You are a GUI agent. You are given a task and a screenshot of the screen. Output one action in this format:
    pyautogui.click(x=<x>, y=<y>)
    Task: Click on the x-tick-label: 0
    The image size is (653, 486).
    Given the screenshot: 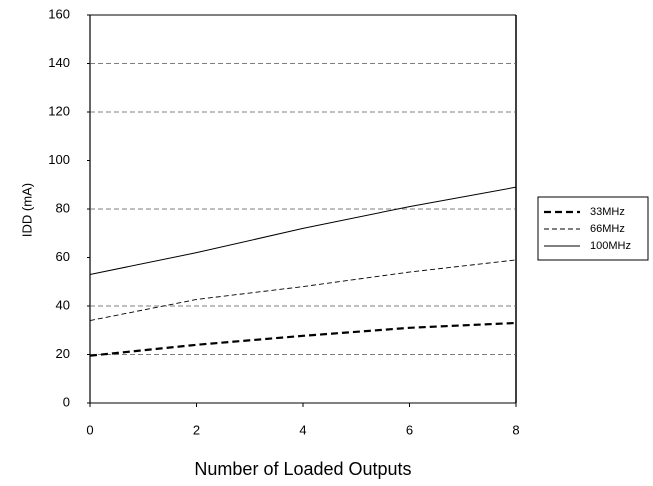 What is the action you would take?
    pyautogui.click(x=89, y=429)
    